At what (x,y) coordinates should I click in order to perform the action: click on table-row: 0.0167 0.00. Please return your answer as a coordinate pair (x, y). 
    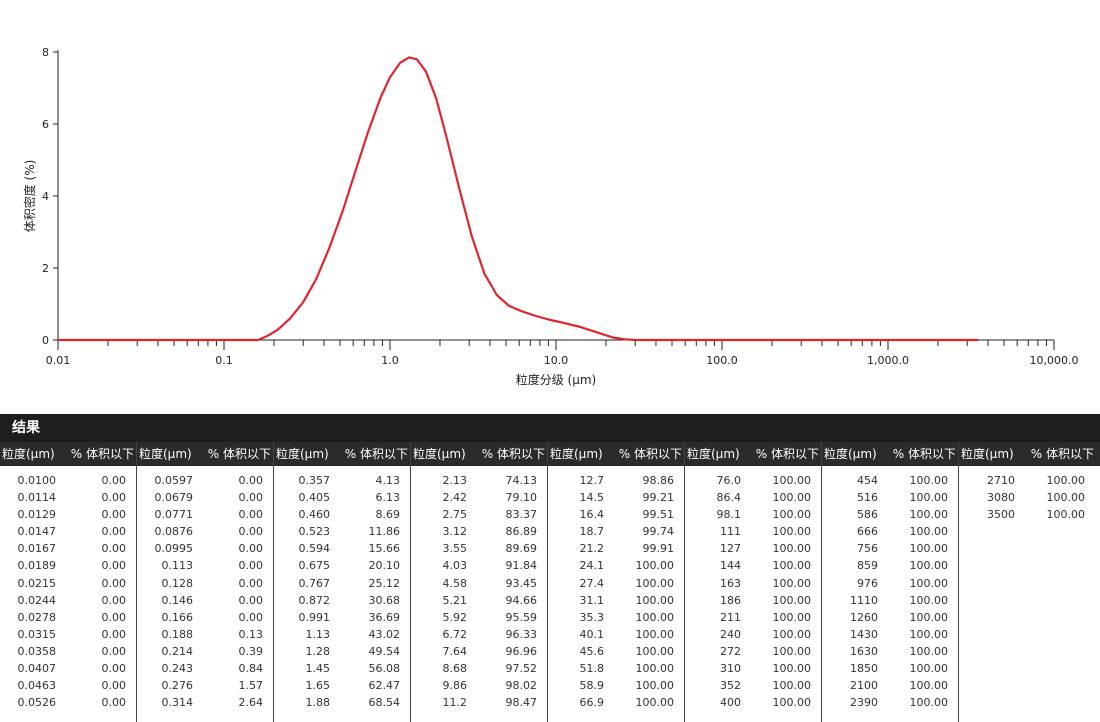
    Looking at the image, I should click on (68, 548).